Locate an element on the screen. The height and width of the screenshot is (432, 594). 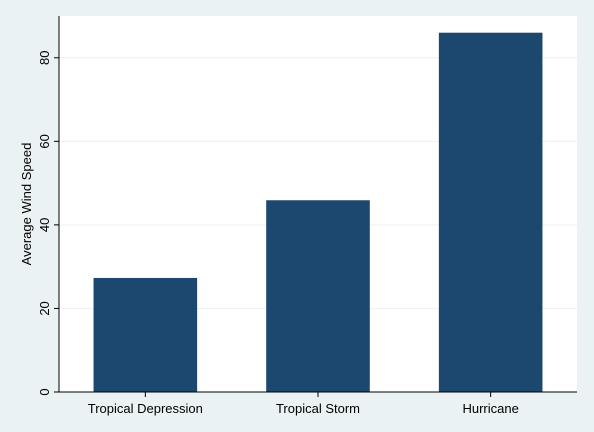
bar-hurricane is located at coordinates (490, 212).